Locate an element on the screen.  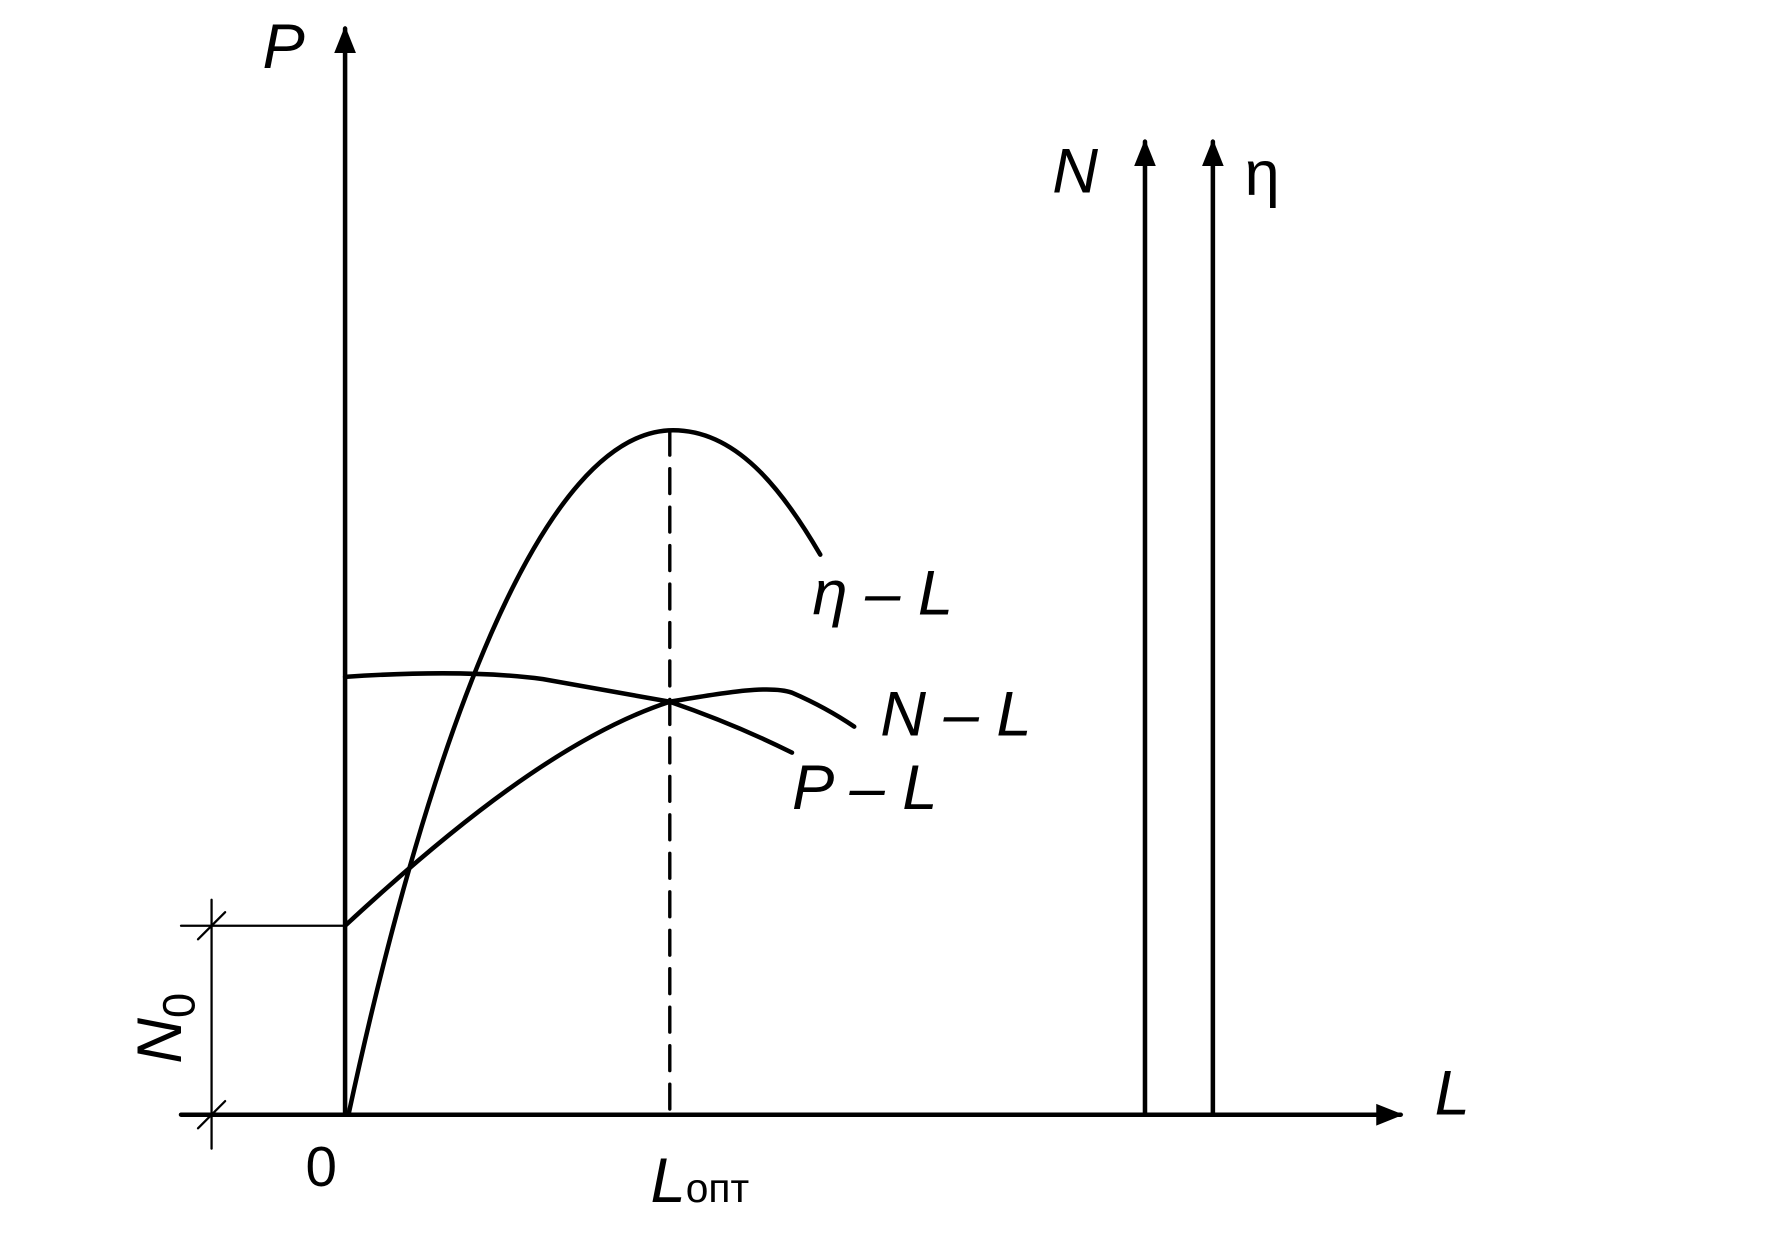
axis-label: P is located at coordinates (283, 47).